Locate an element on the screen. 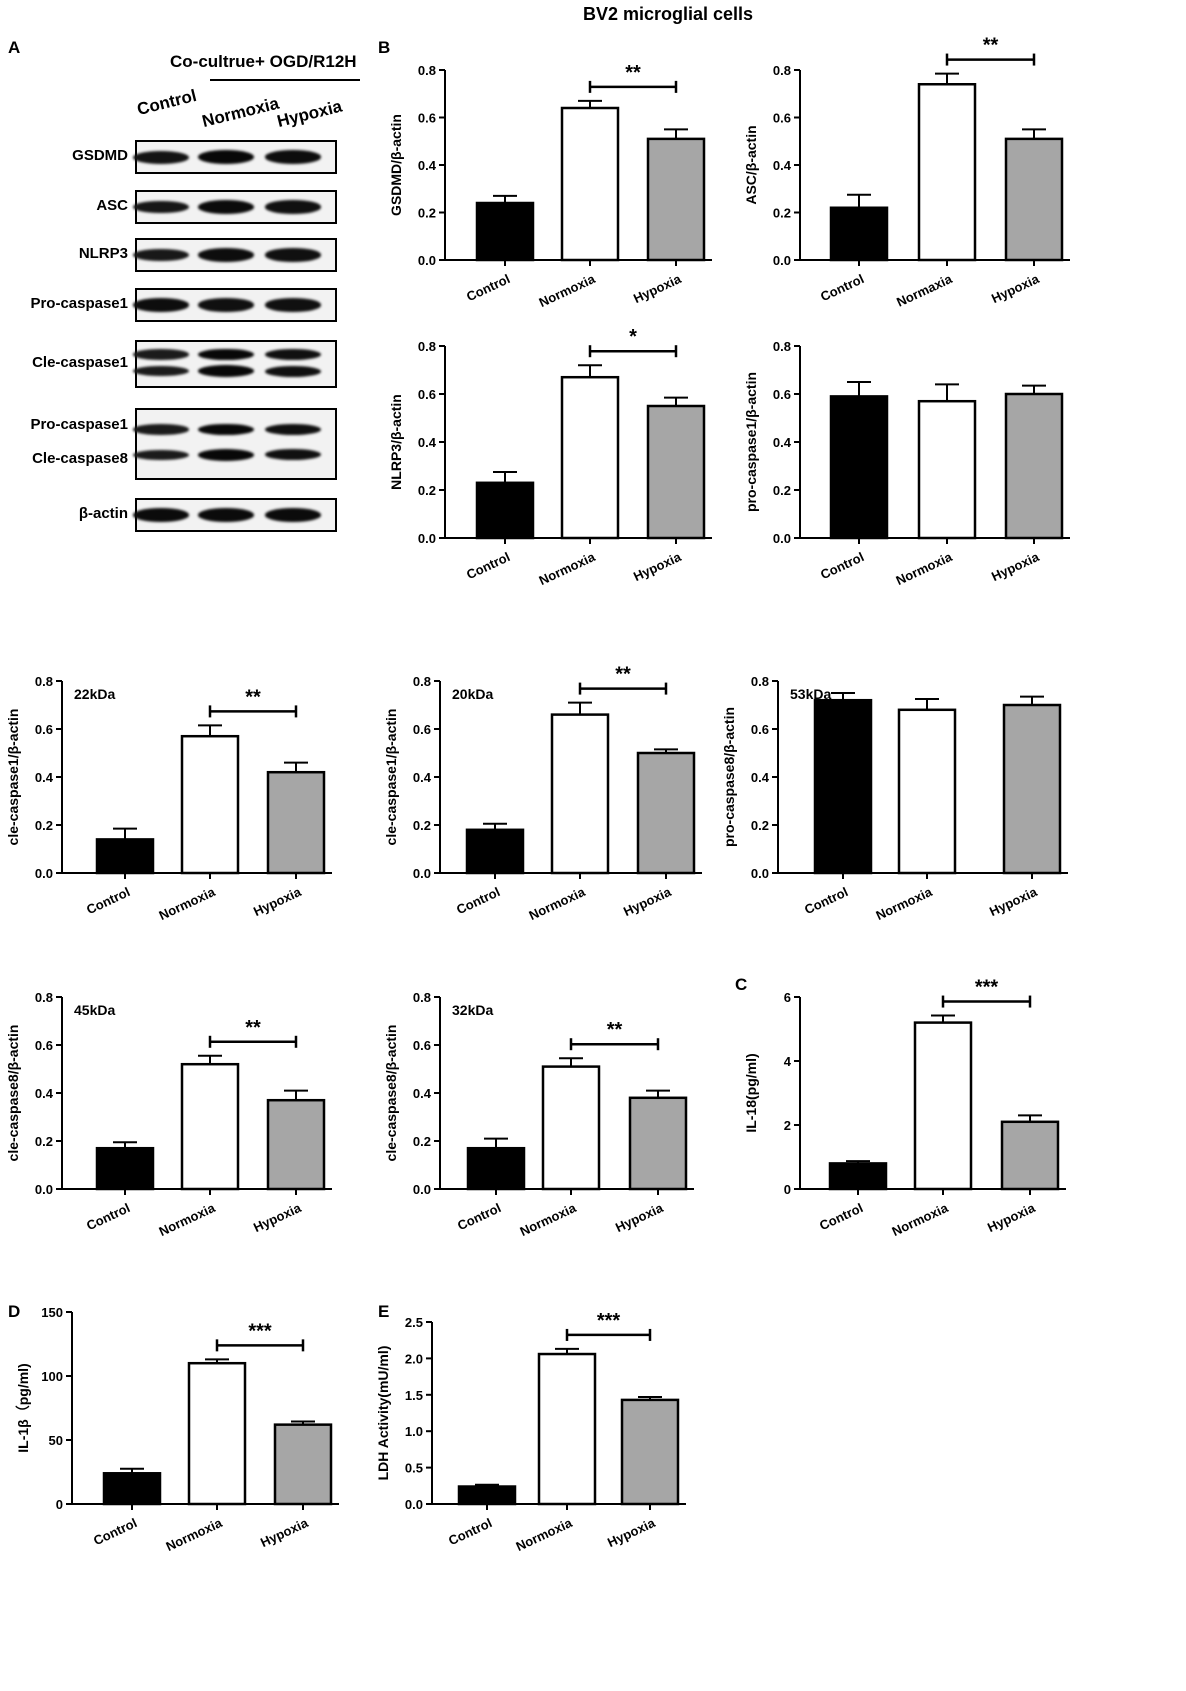 The height and width of the screenshot is (1691, 1186). blot-row-label: Cle-caspase8 is located at coordinates (80, 458).